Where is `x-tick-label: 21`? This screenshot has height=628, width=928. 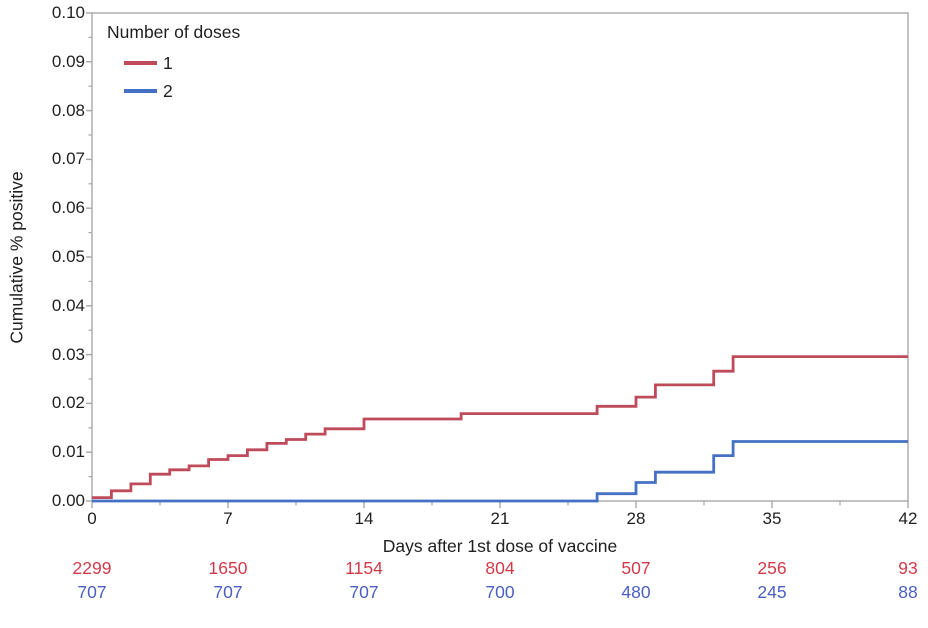 x-tick-label: 21 is located at coordinates (500, 518).